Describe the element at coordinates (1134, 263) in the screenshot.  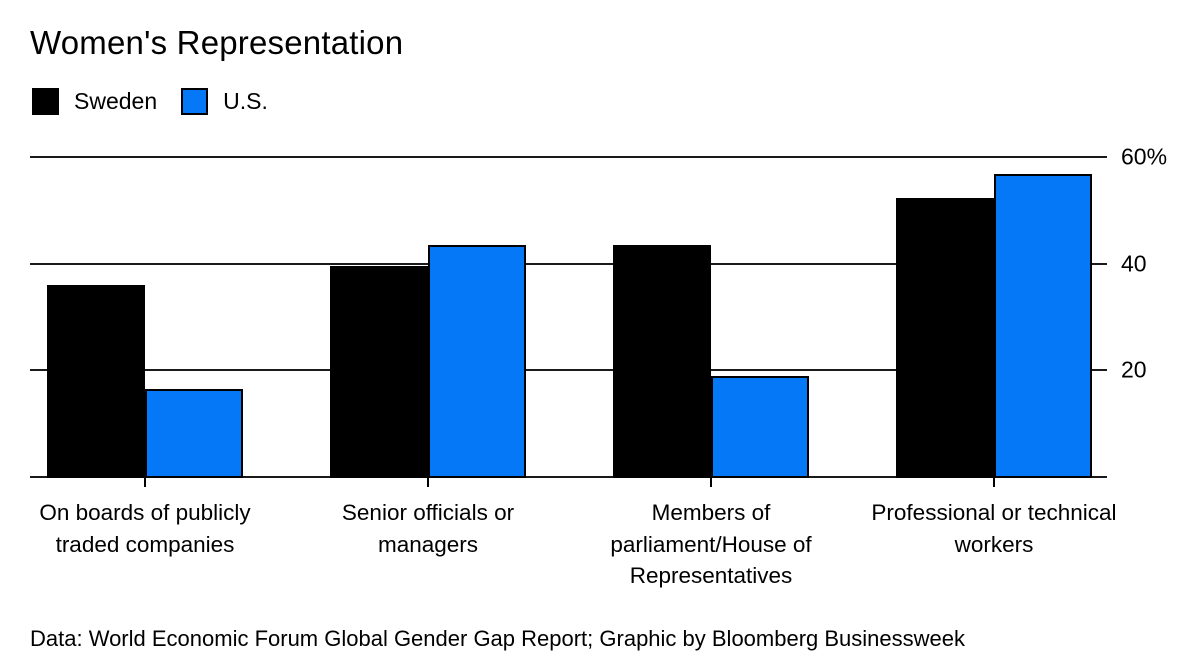
I see `y-tick-label-40: 40` at that location.